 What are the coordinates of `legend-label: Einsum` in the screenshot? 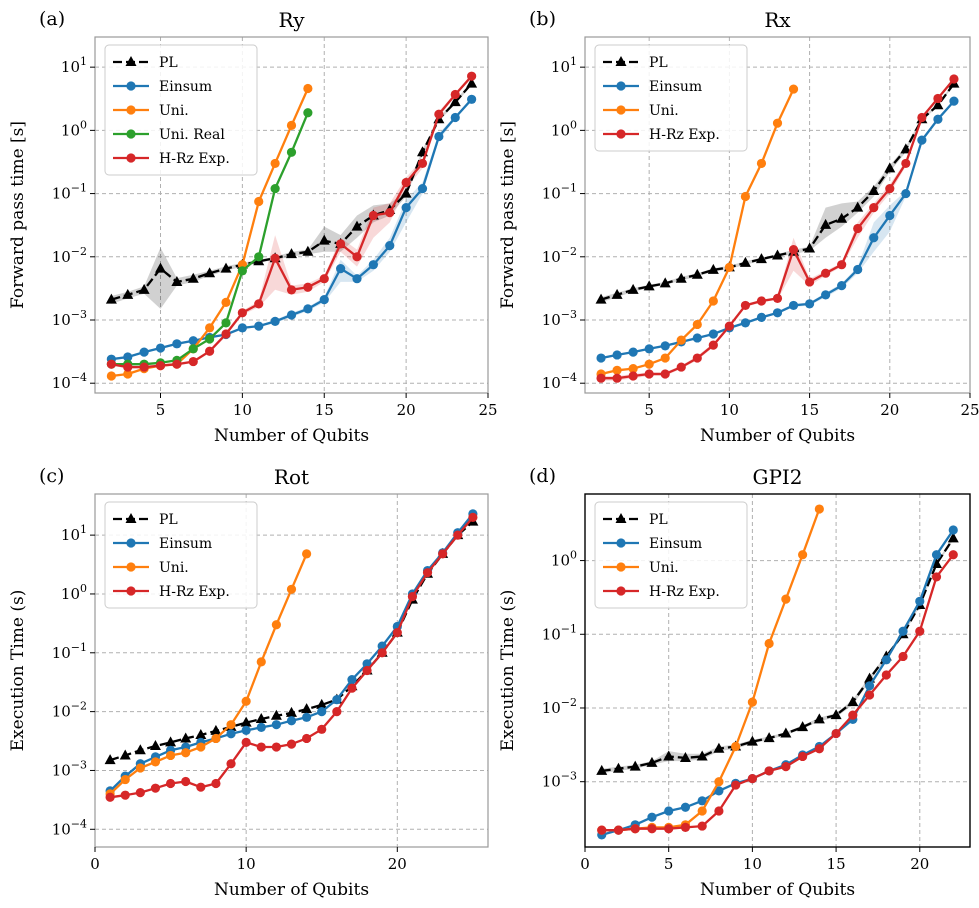 It's located at (185, 87).